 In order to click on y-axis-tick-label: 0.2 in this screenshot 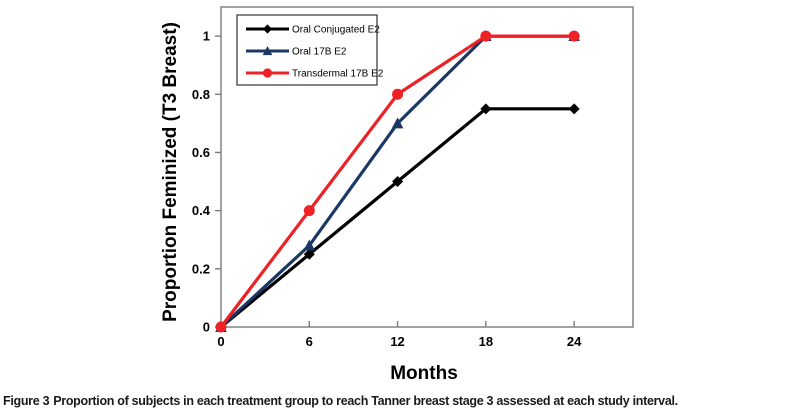, I will do `click(201, 268)`.